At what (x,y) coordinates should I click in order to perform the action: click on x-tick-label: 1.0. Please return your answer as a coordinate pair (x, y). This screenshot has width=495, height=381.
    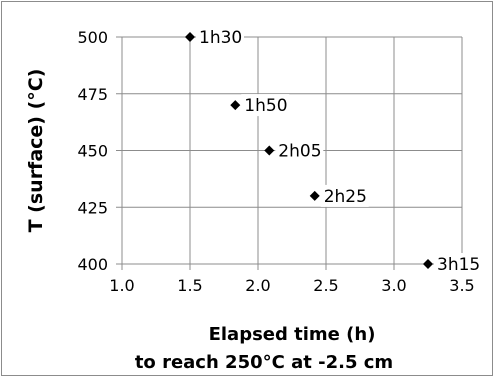
    Looking at the image, I should click on (121, 285).